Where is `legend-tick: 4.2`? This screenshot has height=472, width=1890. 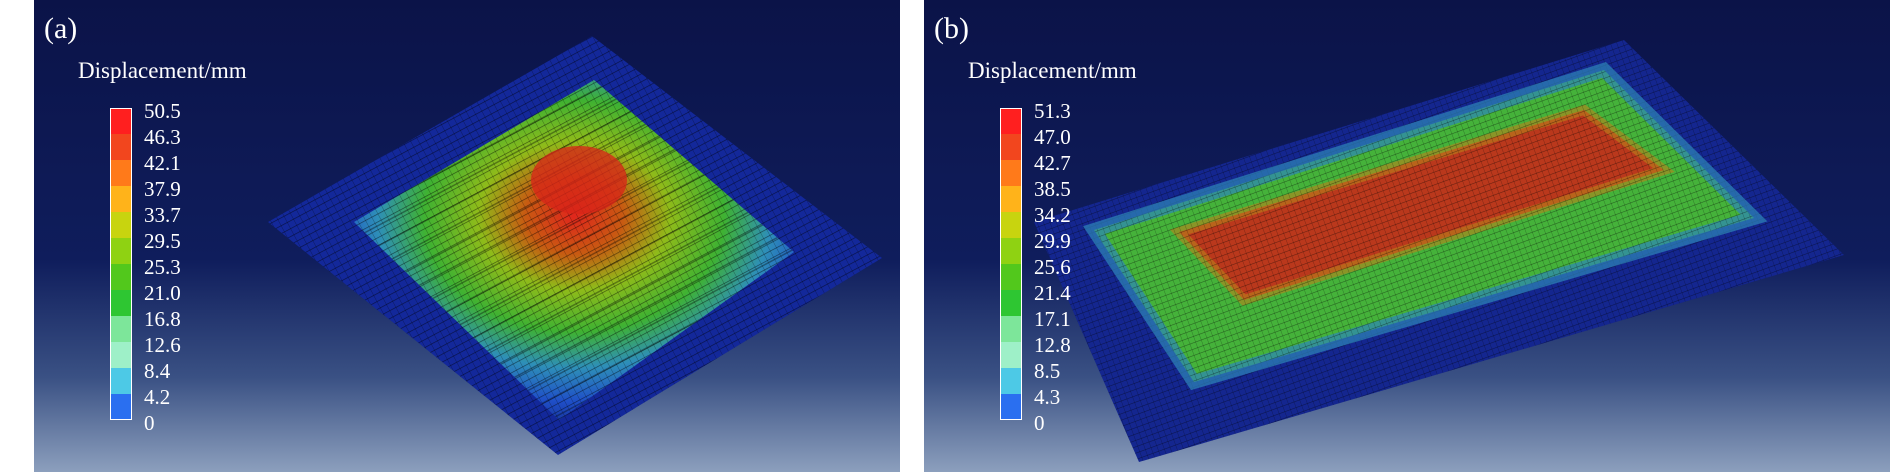
legend-tick: 4.2 is located at coordinates (157, 397).